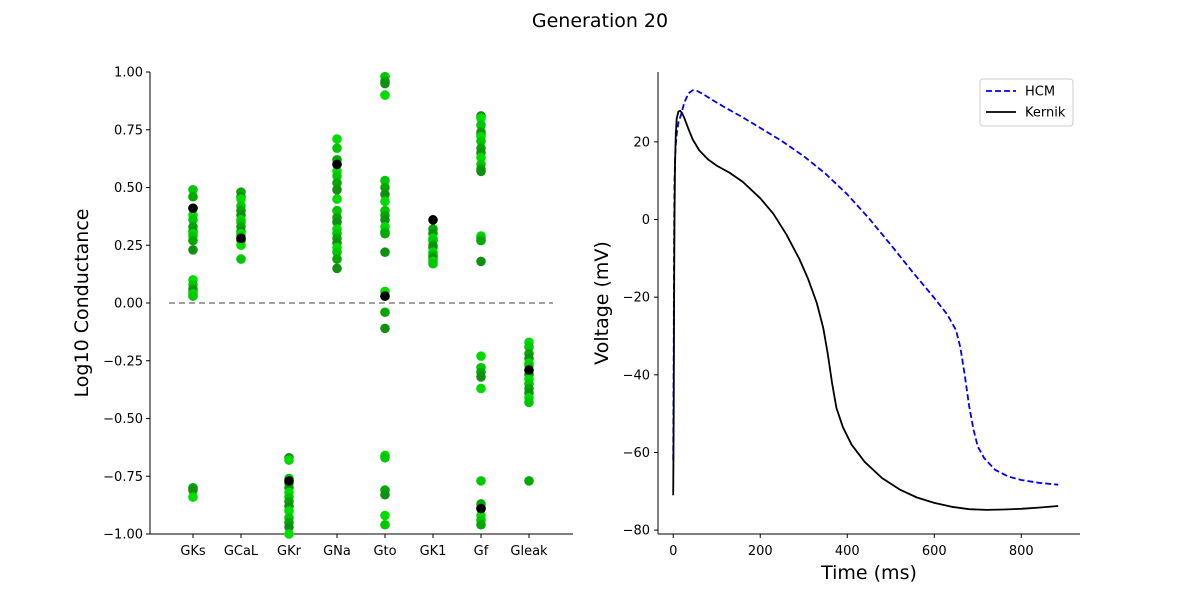  What do you see at coordinates (1040, 92) in the screenshot?
I see `legend-label: HCM` at bounding box center [1040, 92].